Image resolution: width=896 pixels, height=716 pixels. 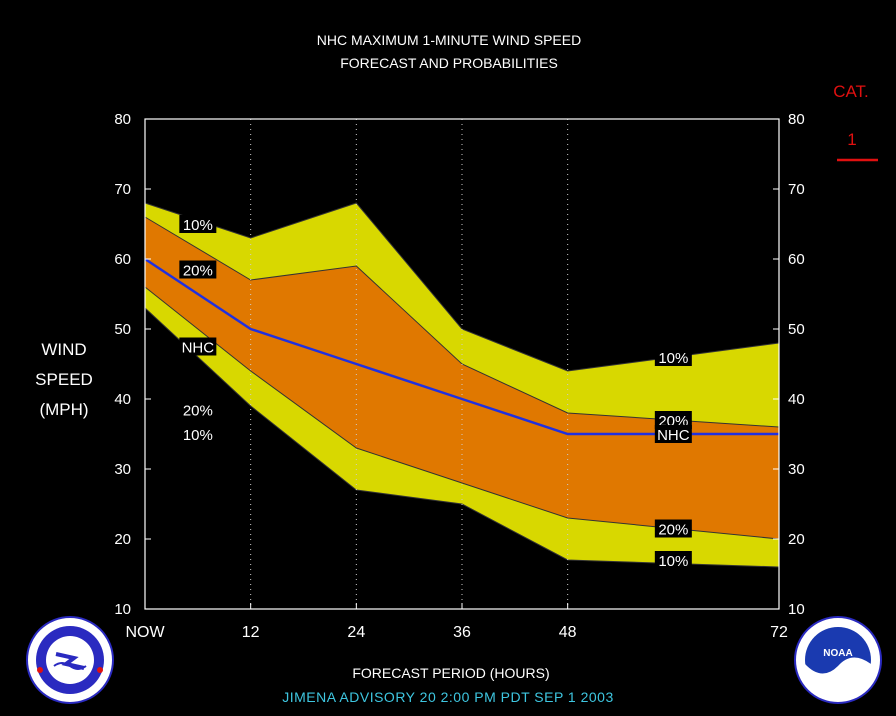 What do you see at coordinates (70, 660) in the screenshot?
I see `nws-logo` at bounding box center [70, 660].